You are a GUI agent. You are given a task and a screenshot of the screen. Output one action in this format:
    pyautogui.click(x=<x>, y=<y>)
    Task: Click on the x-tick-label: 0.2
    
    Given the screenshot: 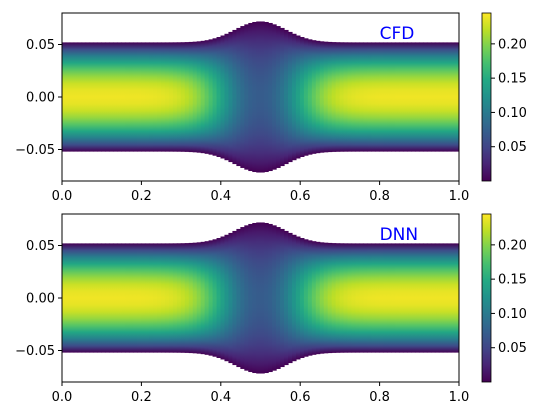 What is the action you would take?
    pyautogui.click(x=141, y=397)
    